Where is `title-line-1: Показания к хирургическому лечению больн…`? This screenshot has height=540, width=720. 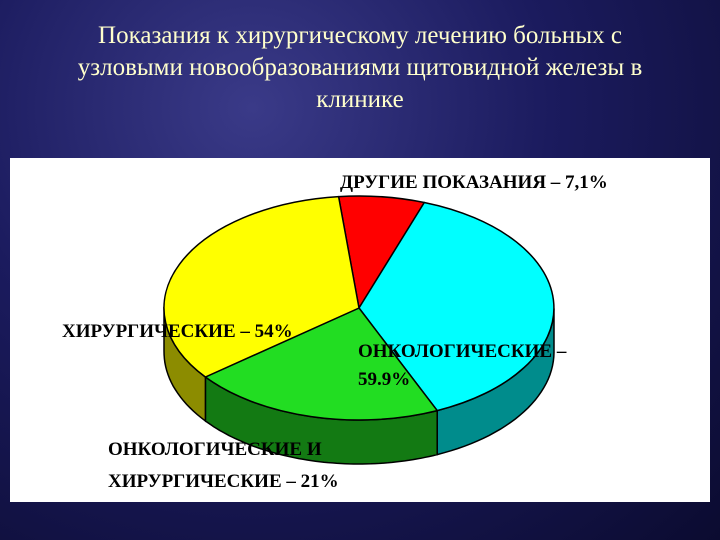 title-line-1: Показания к хирургическому лечению больн… is located at coordinates (360, 35).